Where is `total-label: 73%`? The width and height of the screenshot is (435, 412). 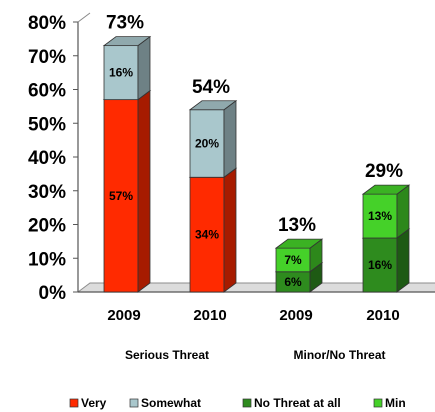 total-label: 73% is located at coordinates (125, 23).